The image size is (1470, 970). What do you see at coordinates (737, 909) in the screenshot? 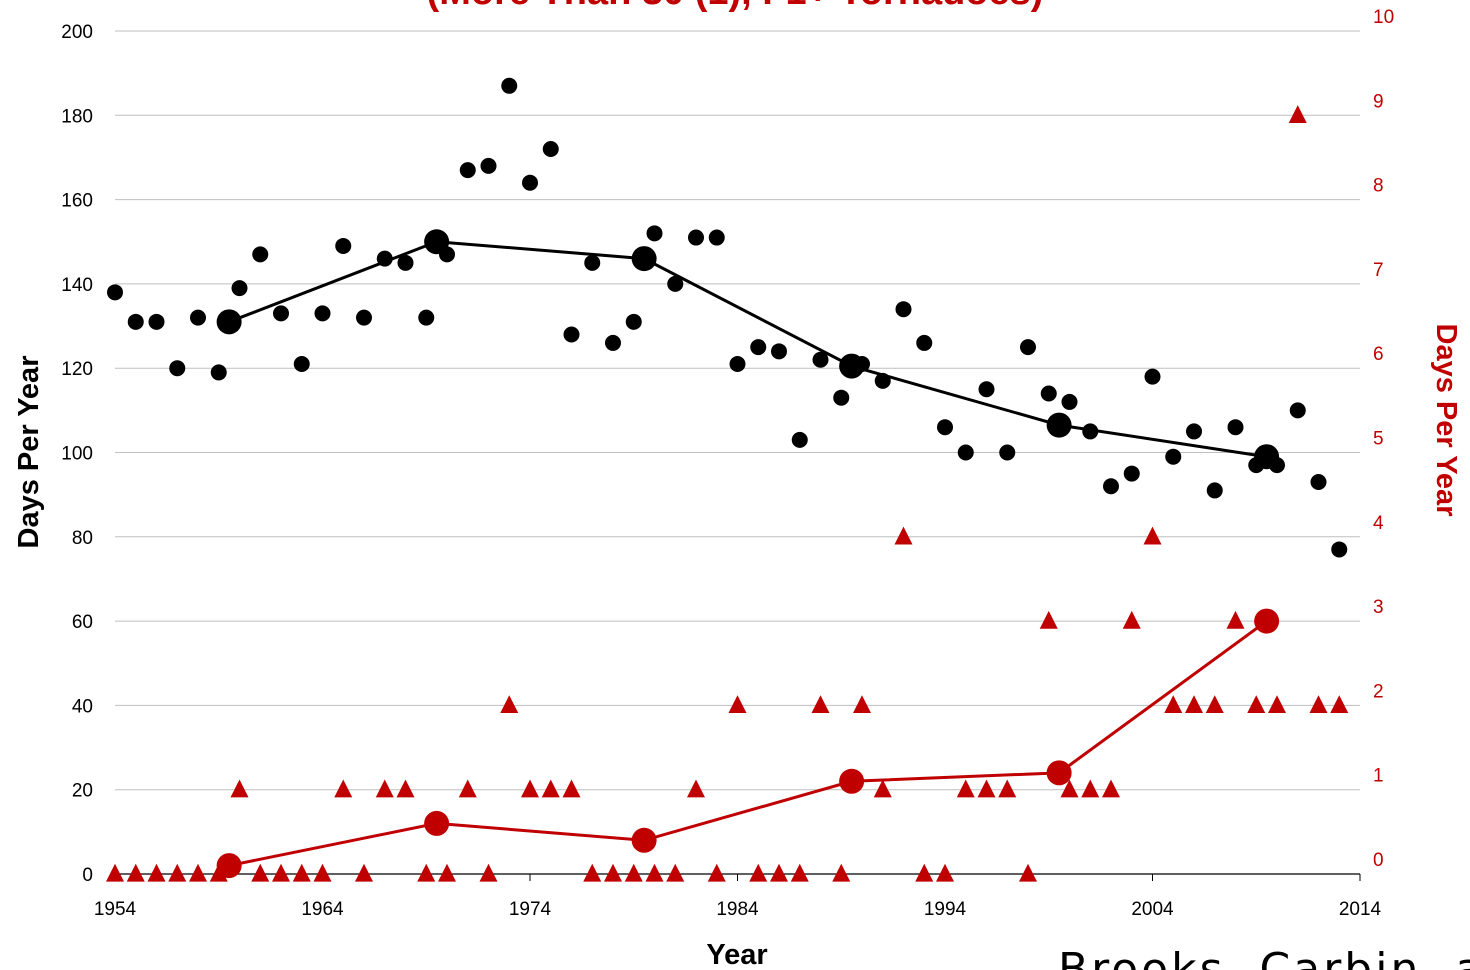
I see `x-tick-label: 1984` at bounding box center [737, 909].